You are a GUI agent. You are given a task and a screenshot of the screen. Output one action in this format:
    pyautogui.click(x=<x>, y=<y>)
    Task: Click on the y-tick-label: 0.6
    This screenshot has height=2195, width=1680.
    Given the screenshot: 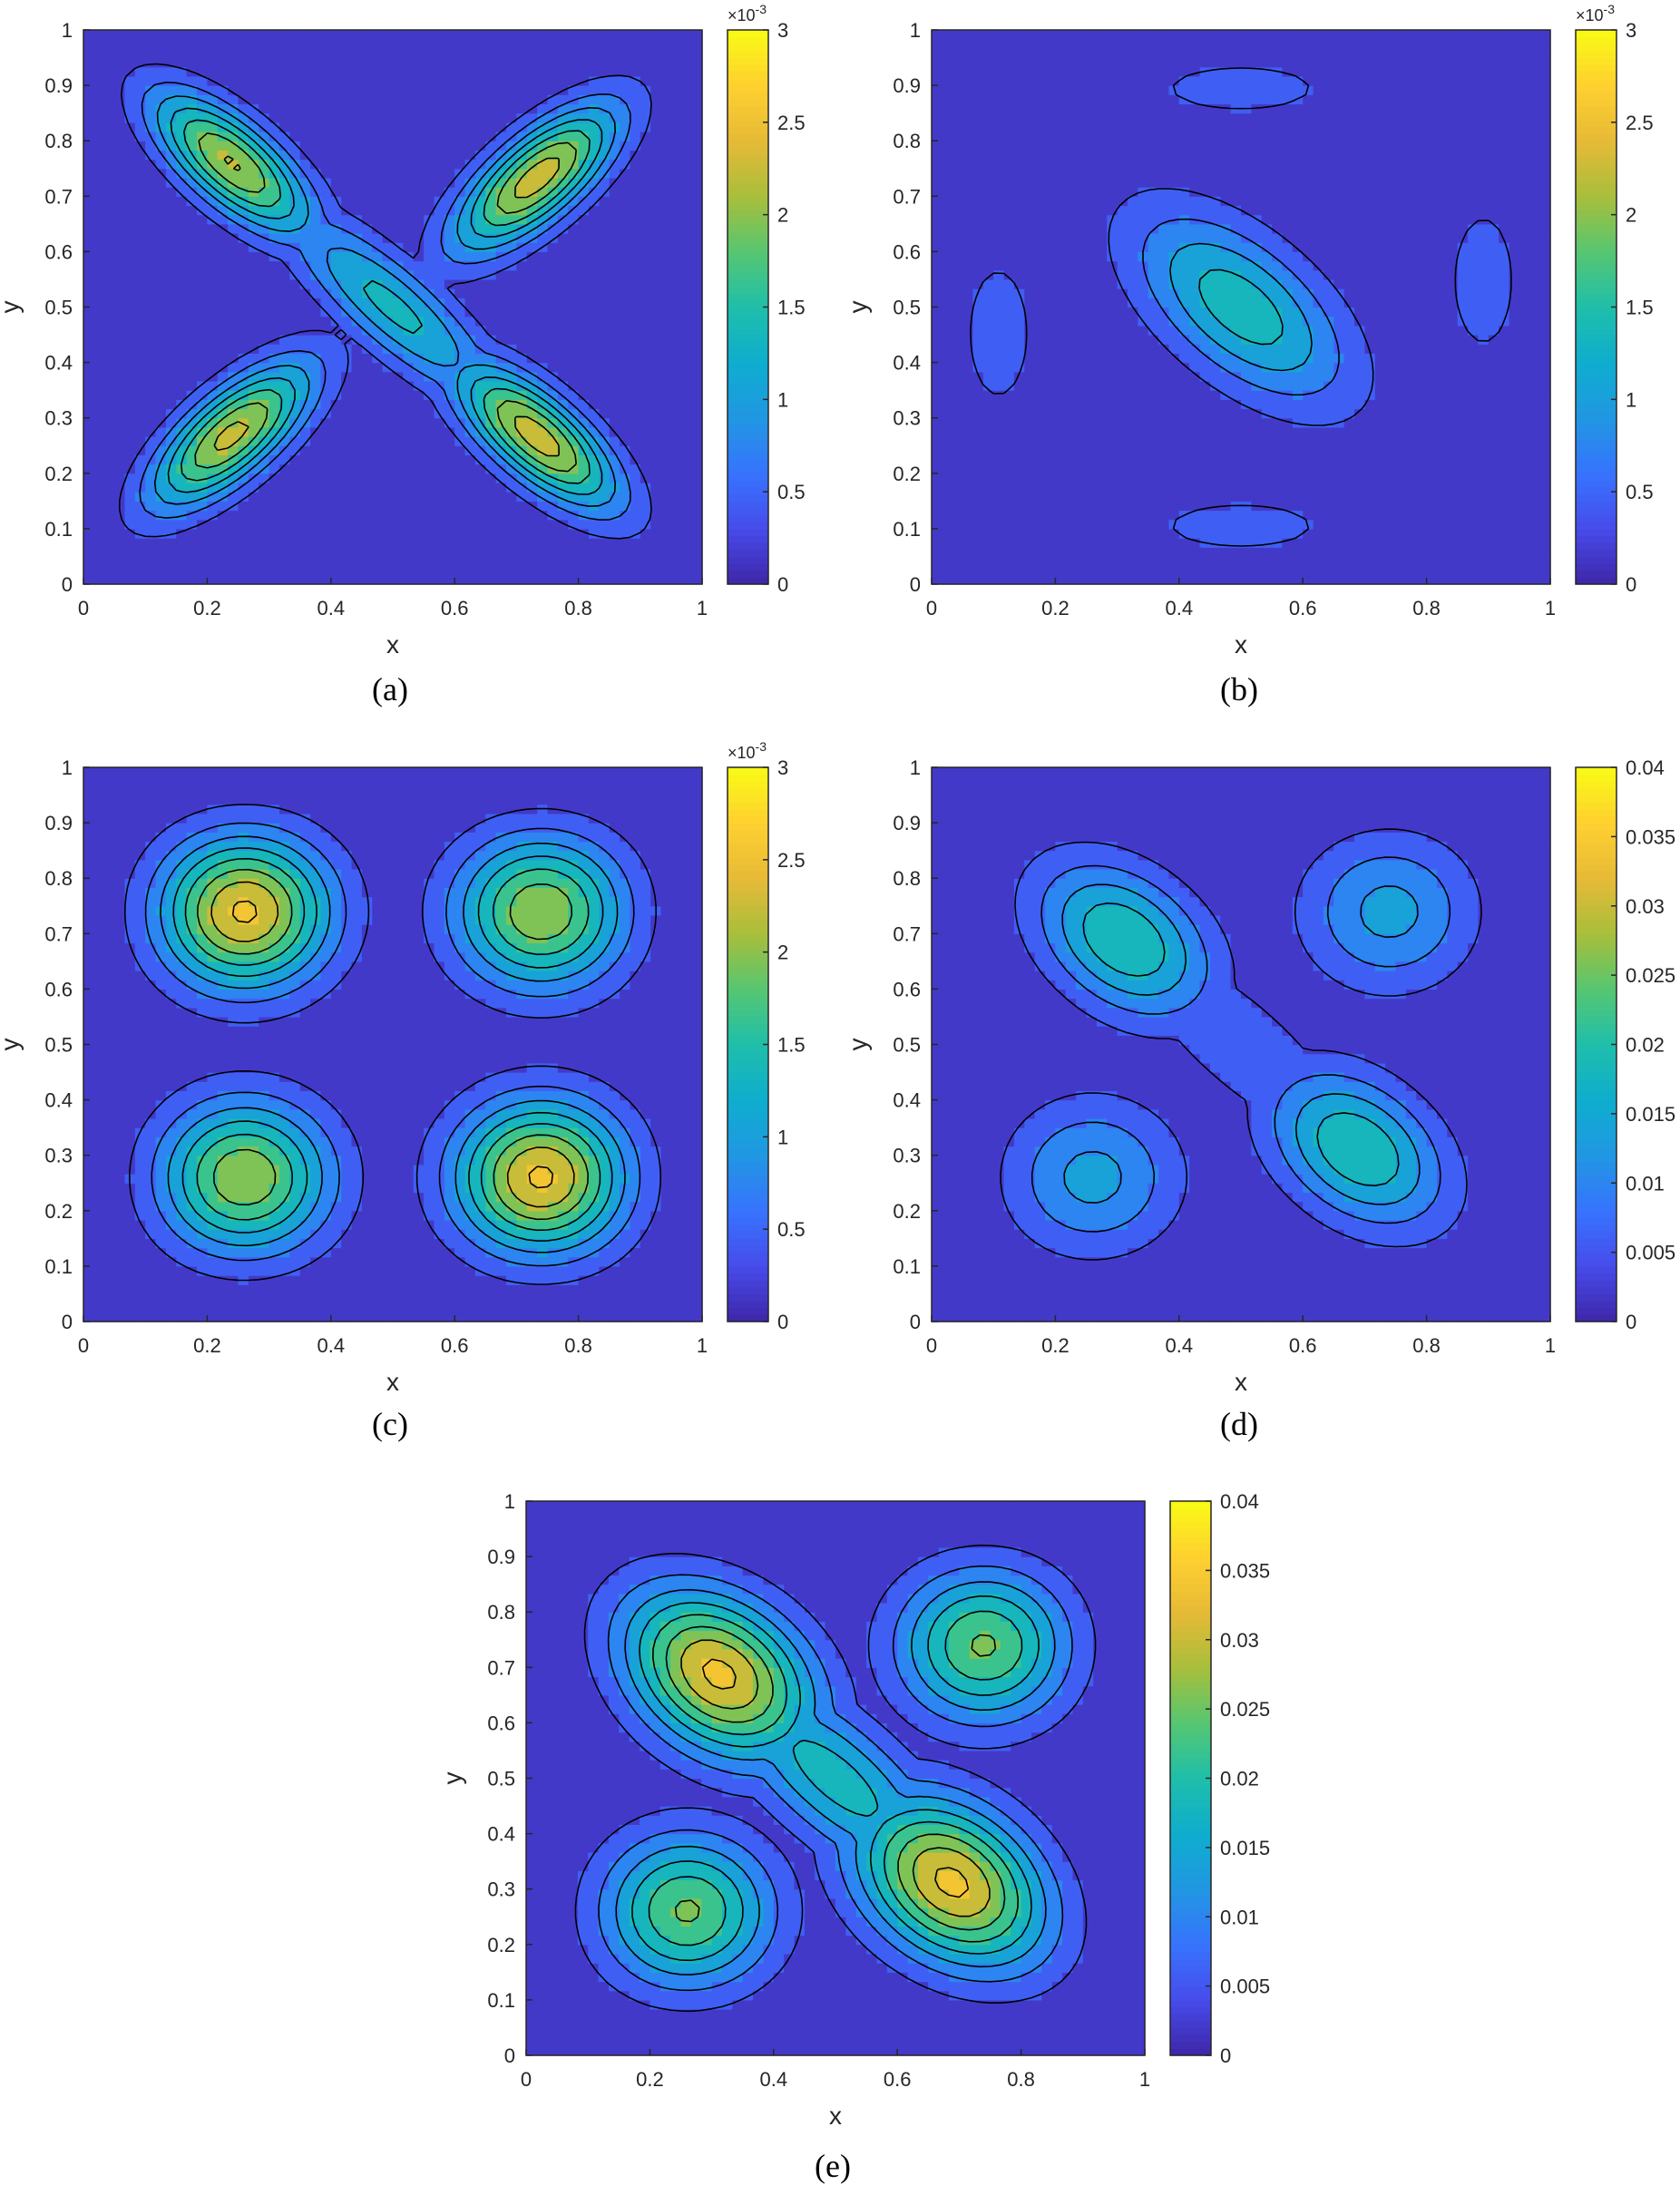 What is the action you would take?
    pyautogui.click(x=58, y=252)
    